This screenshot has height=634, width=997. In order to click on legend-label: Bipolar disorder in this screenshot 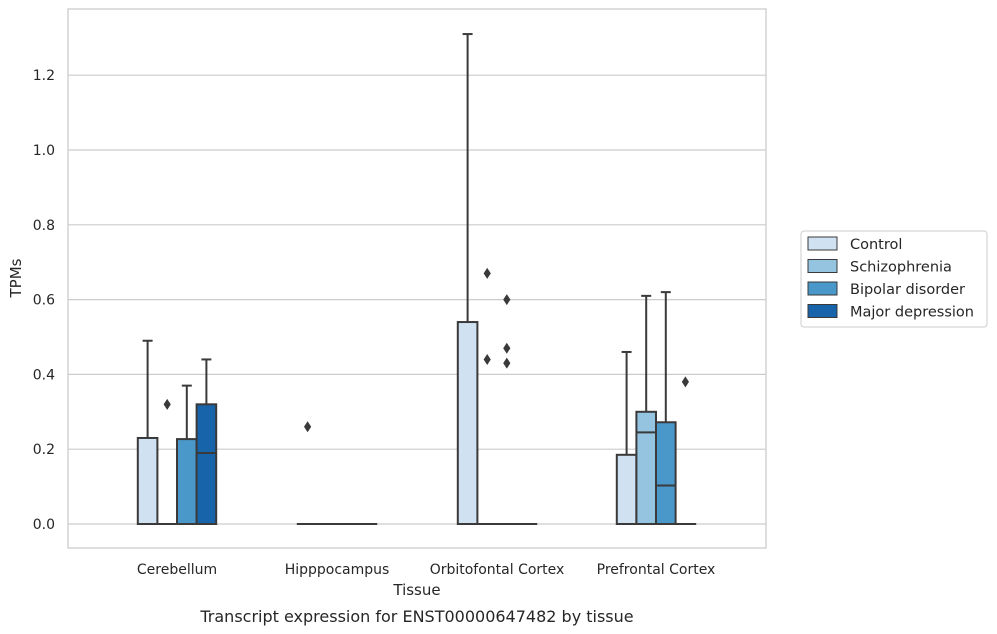, I will do `click(907, 290)`.